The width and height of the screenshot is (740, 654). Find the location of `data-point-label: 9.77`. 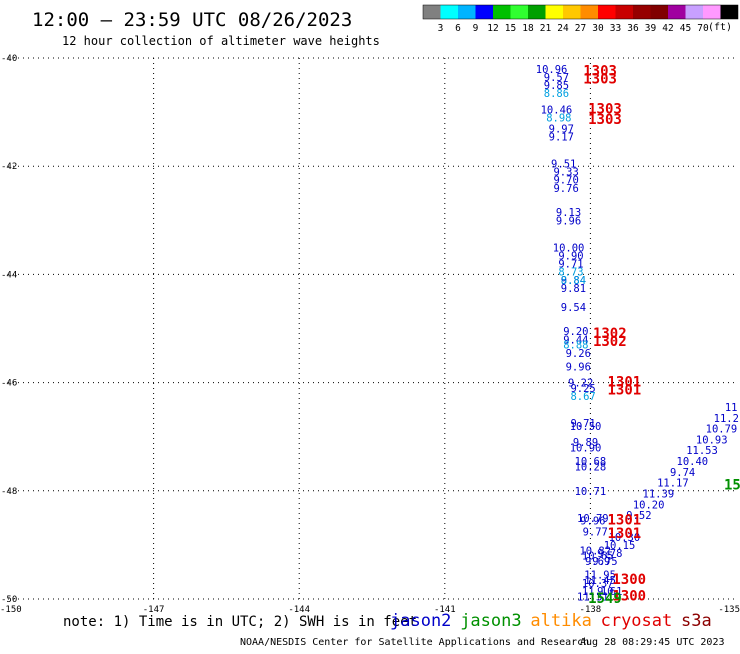

data-point-label: 9.77 is located at coordinates (595, 532).